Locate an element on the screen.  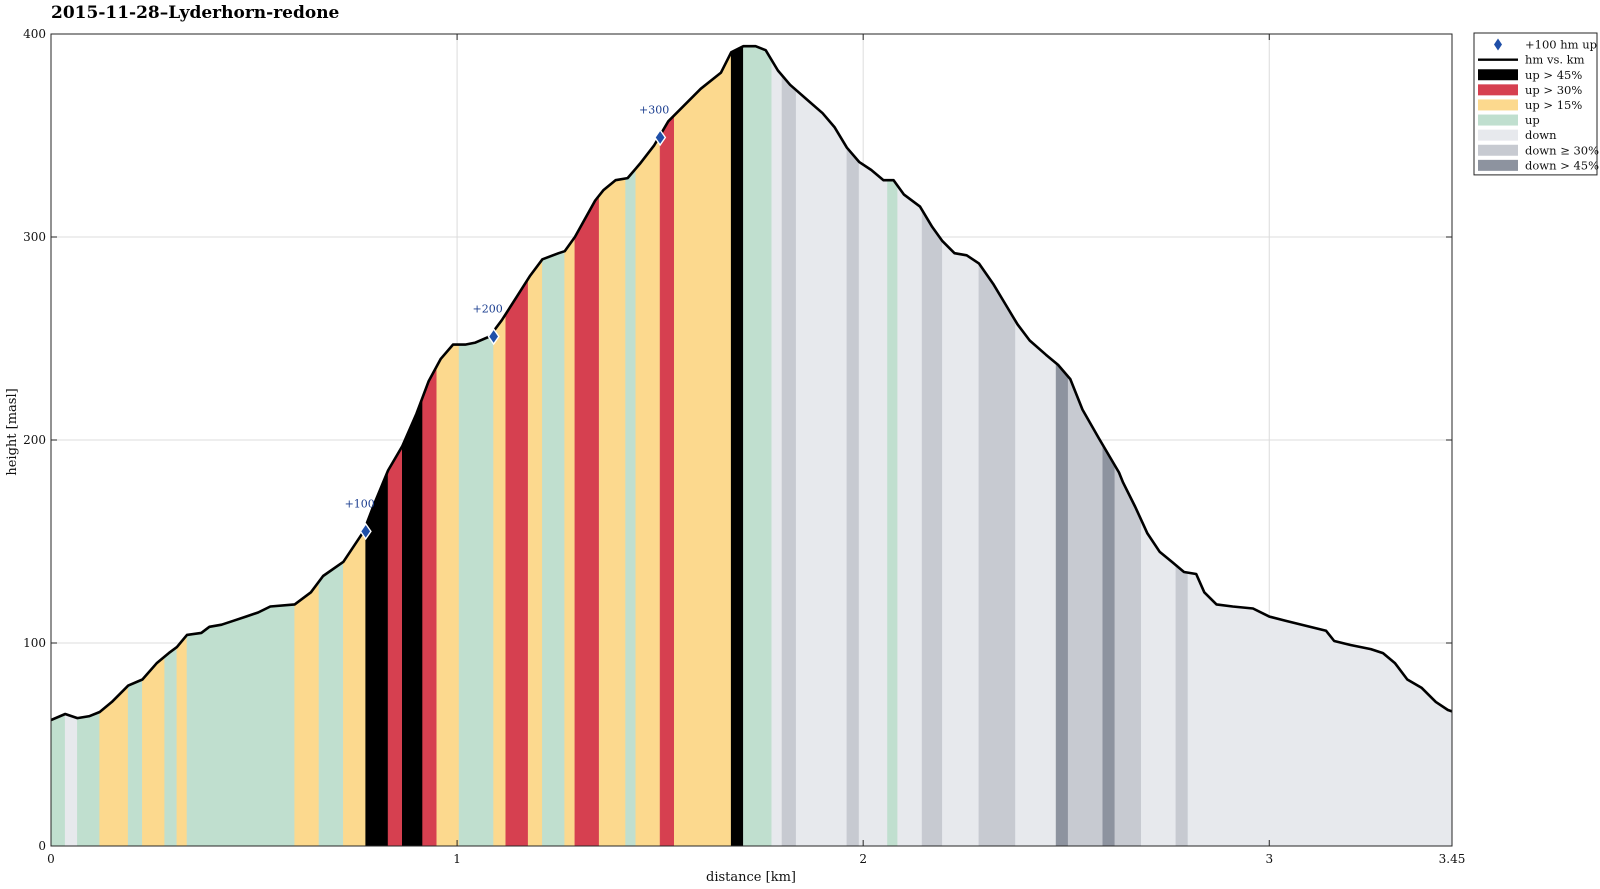
legend-swatch-diamond is located at coordinates (1498, 44).